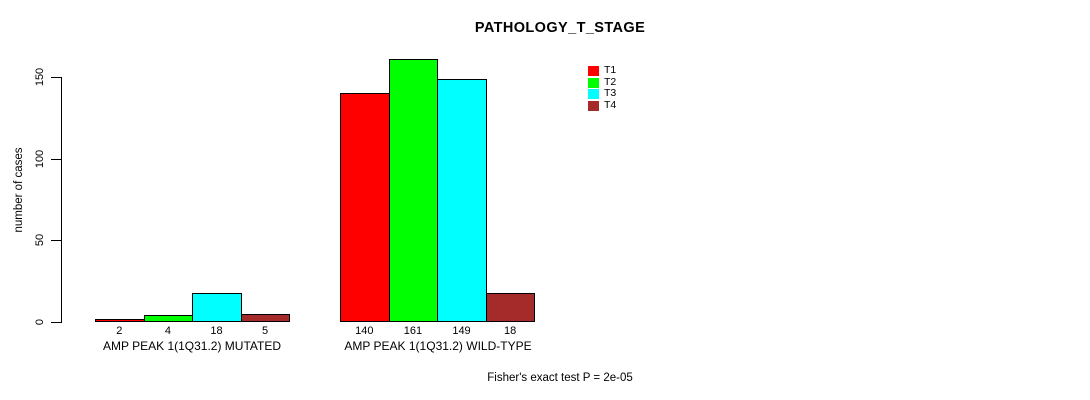  I want to click on legend-label: T1, so click(610, 70).